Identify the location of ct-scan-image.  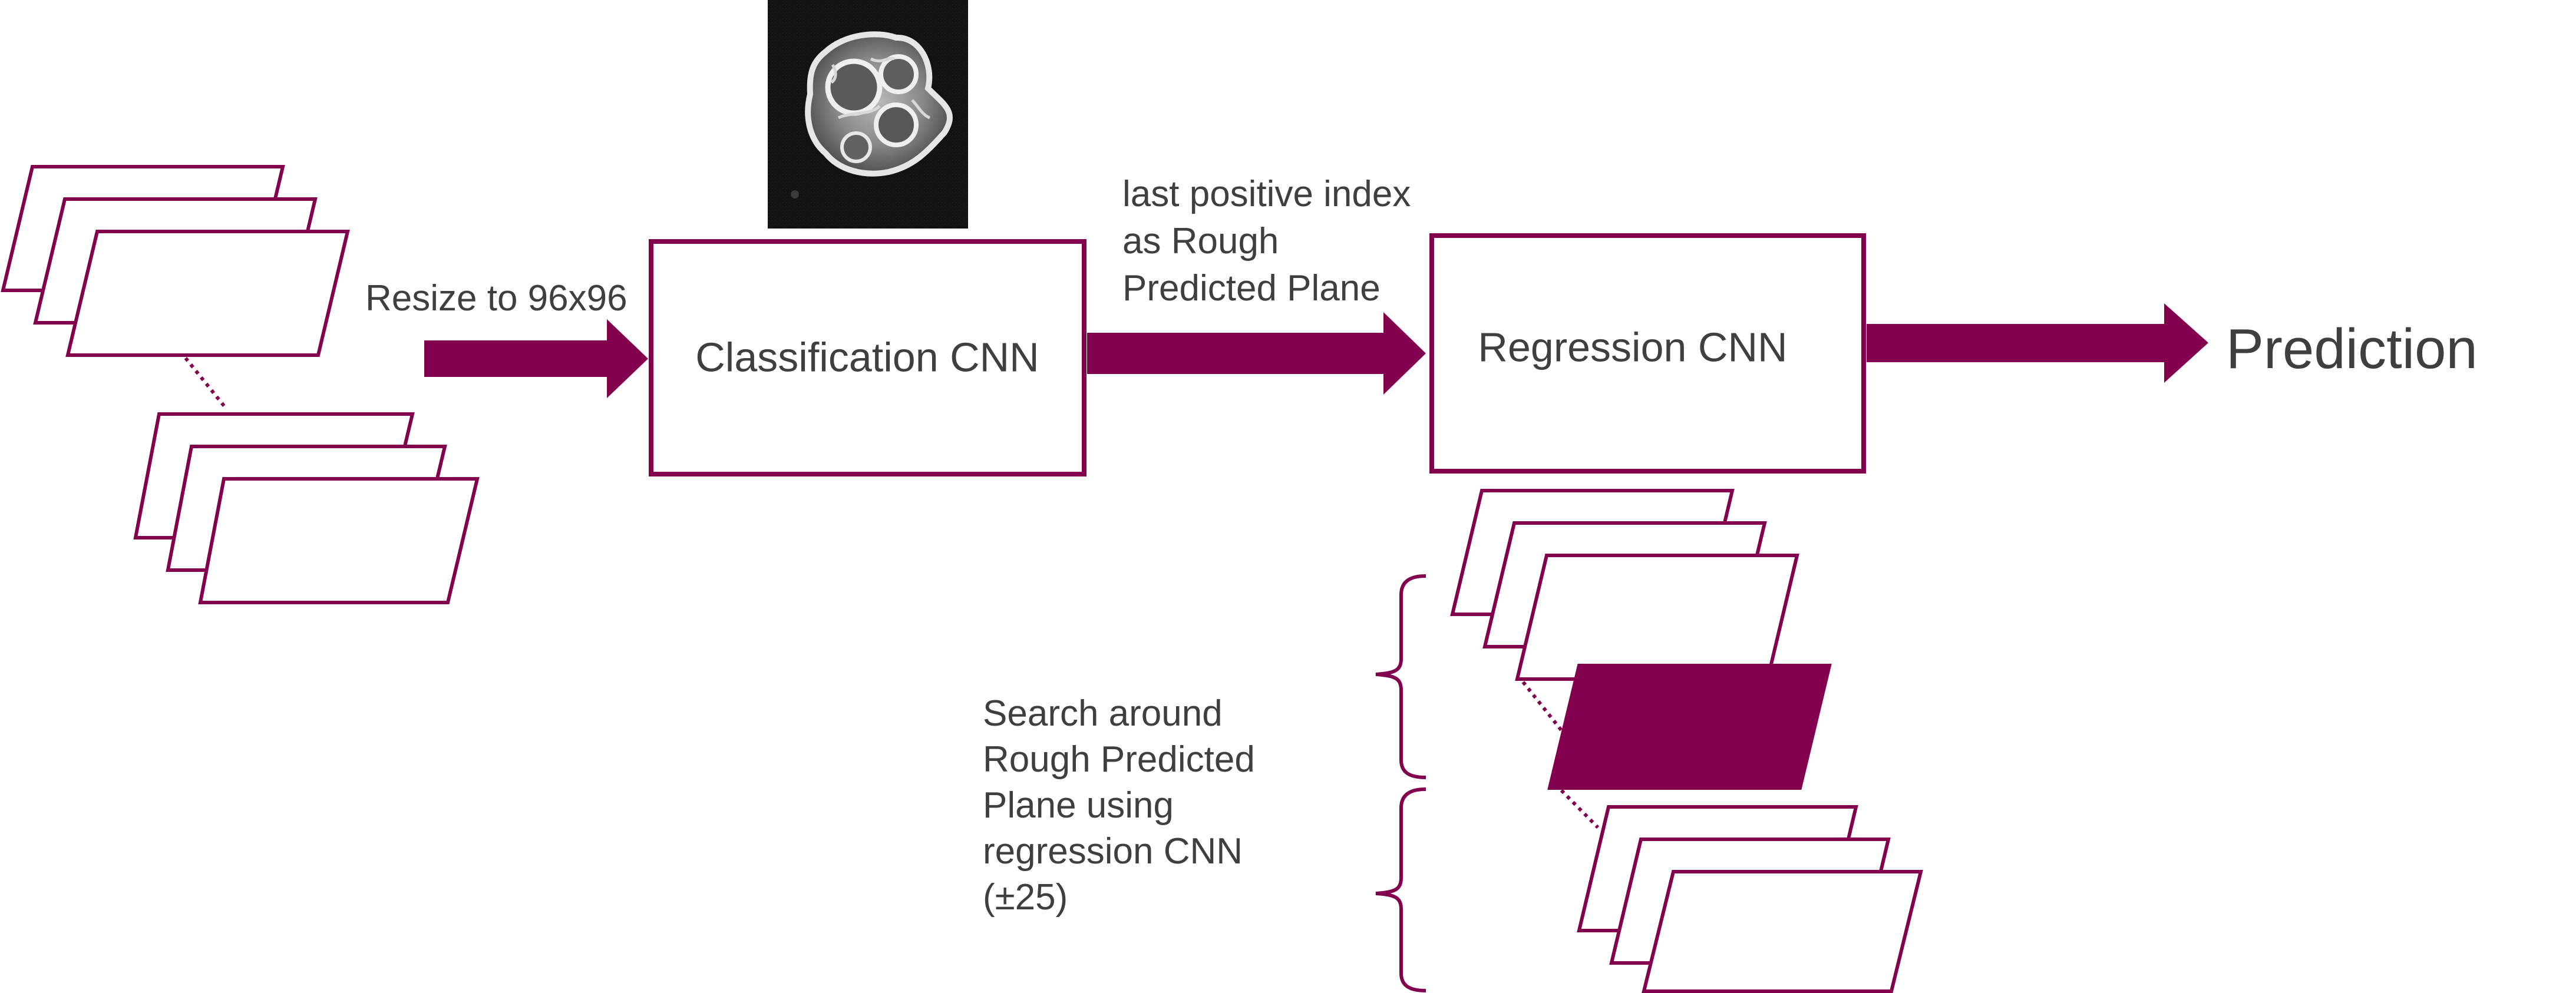
(868, 115).